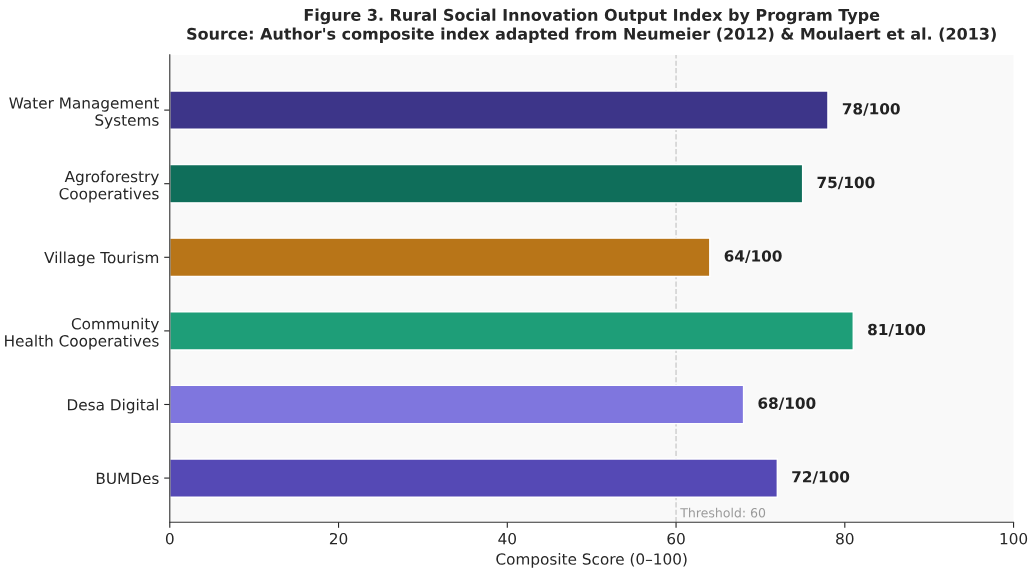 This screenshot has height=572, width=1029. Describe the element at coordinates (84, 113) in the screenshot. I see `y-tick-label: Water Management Systems` at that location.